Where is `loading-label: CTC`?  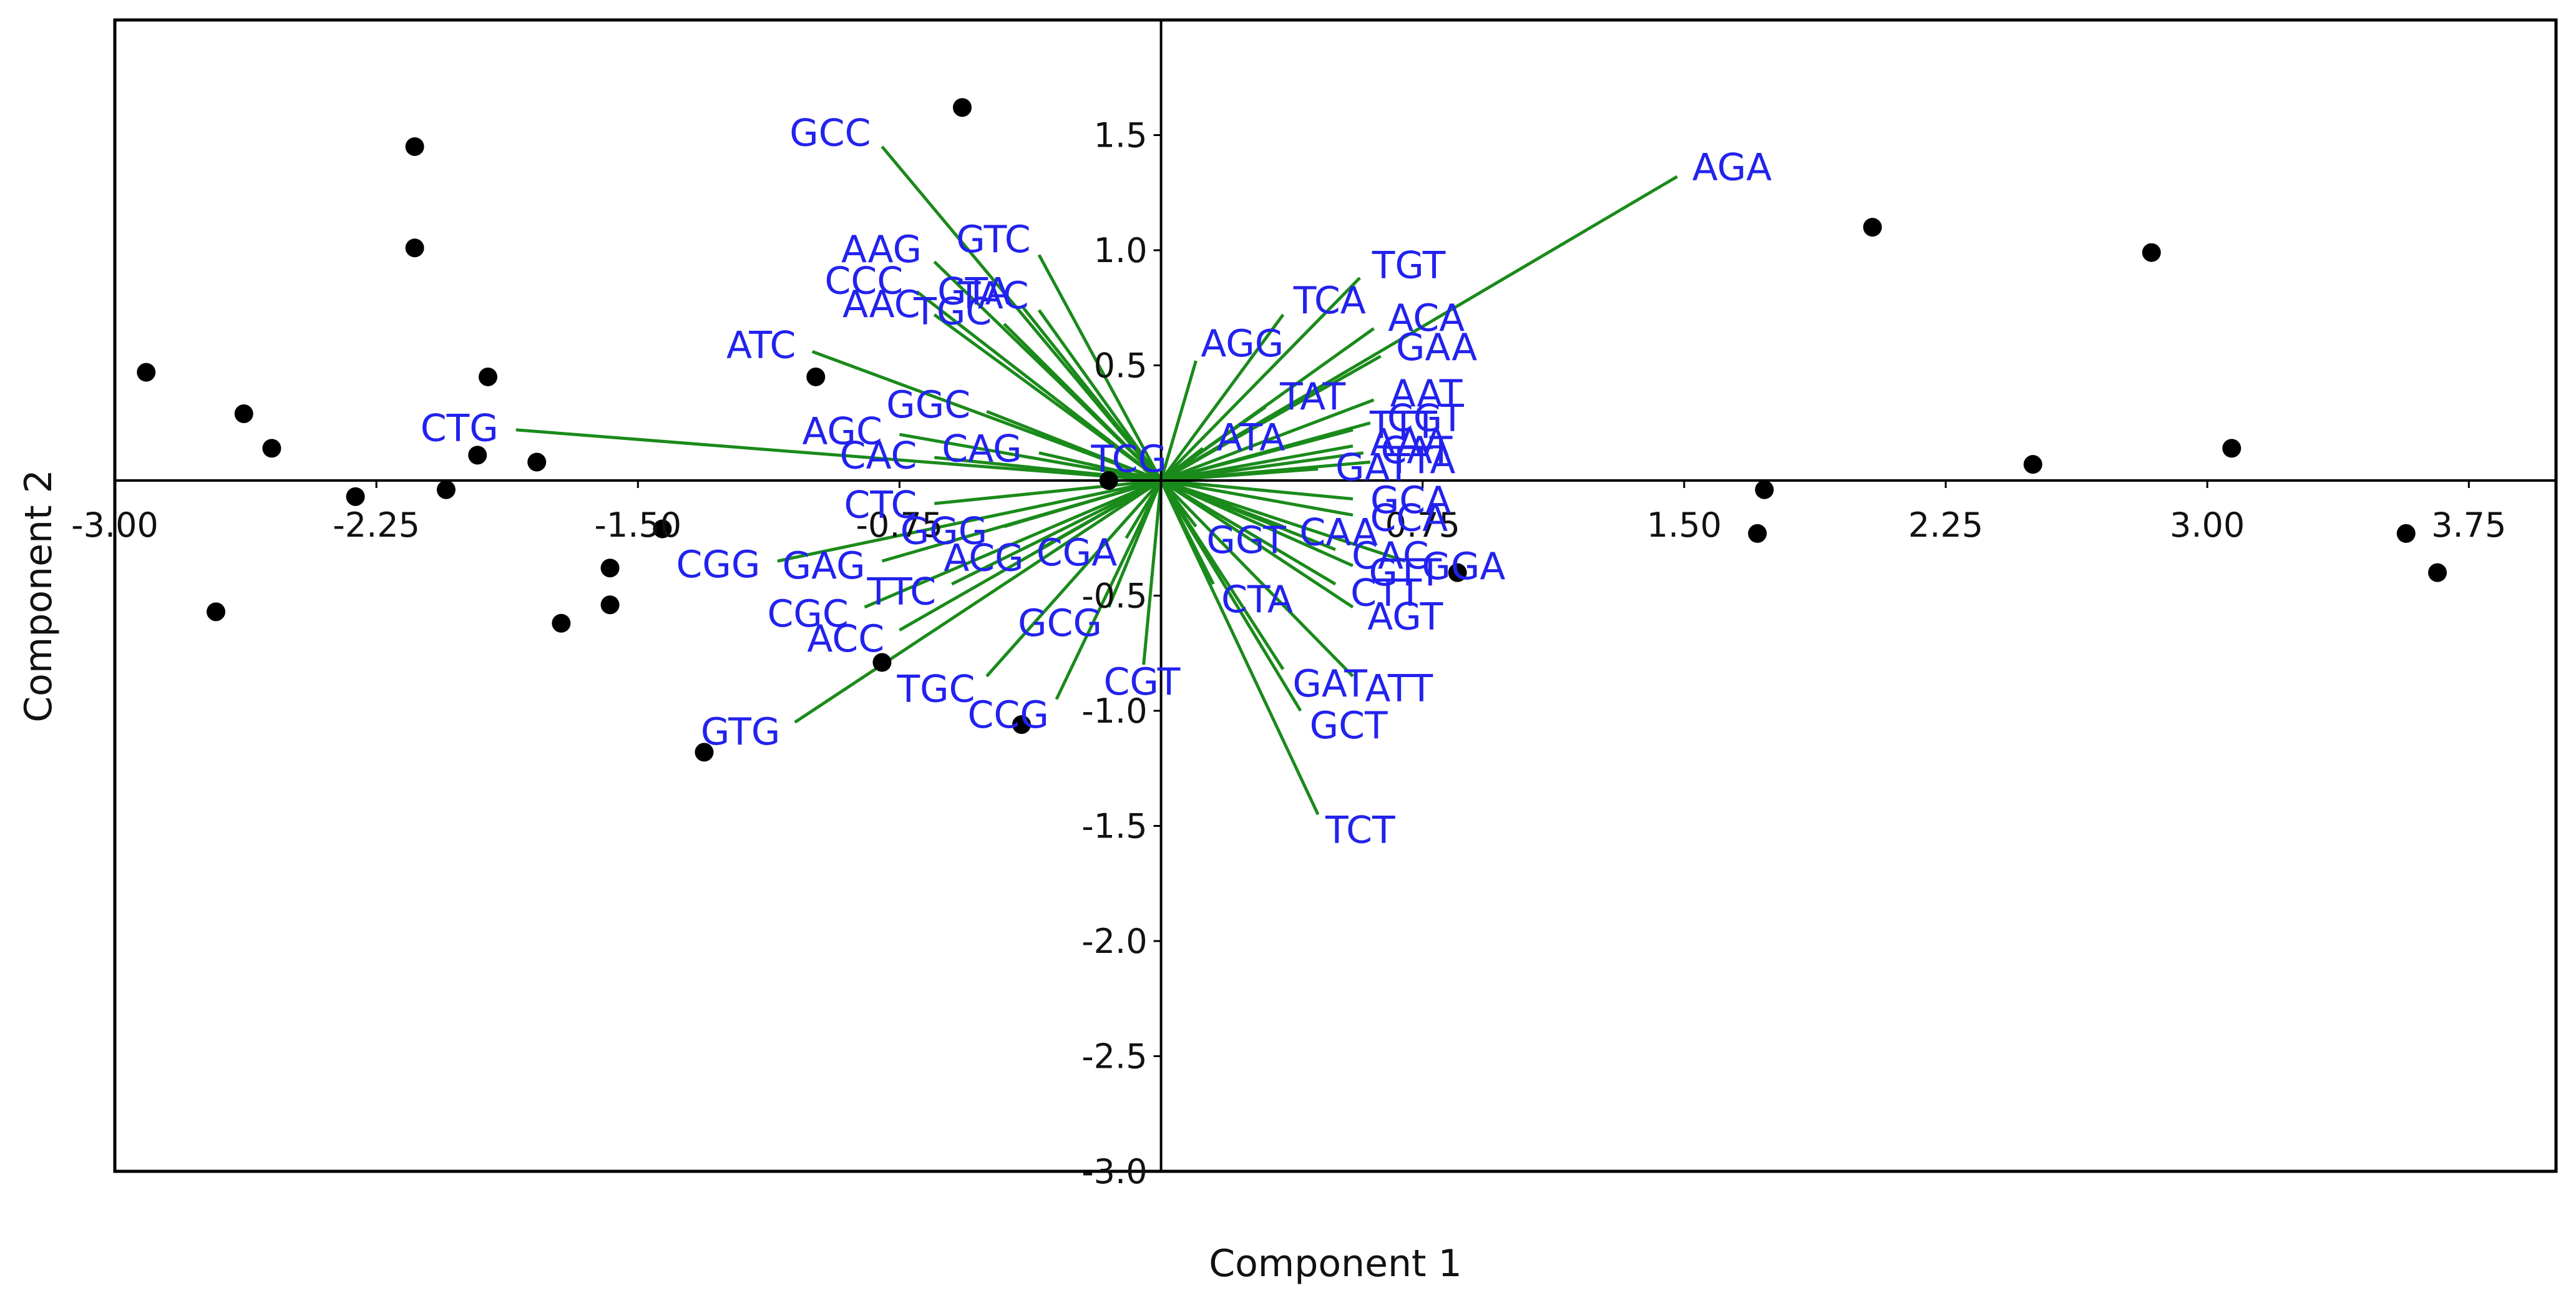 loading-label: CTC is located at coordinates (880, 505).